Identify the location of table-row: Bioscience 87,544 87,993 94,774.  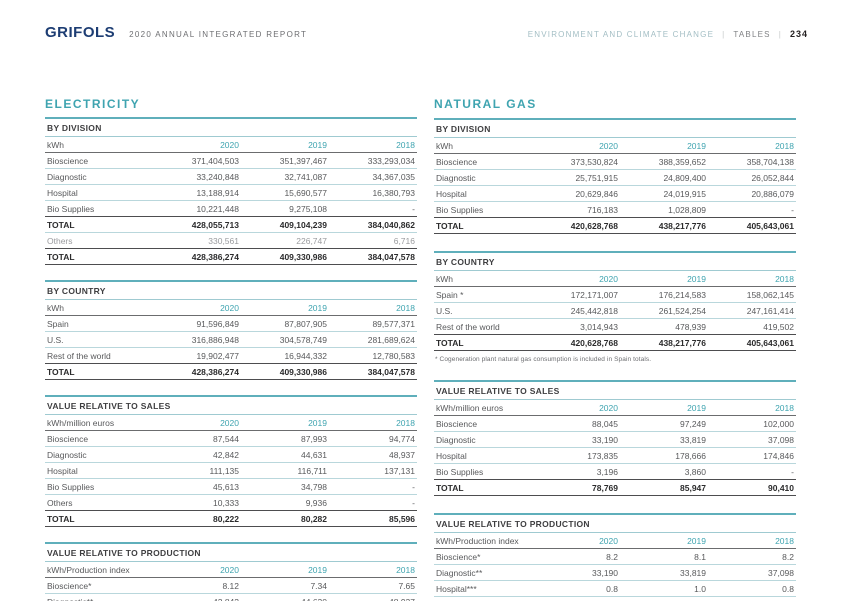
(231, 438).